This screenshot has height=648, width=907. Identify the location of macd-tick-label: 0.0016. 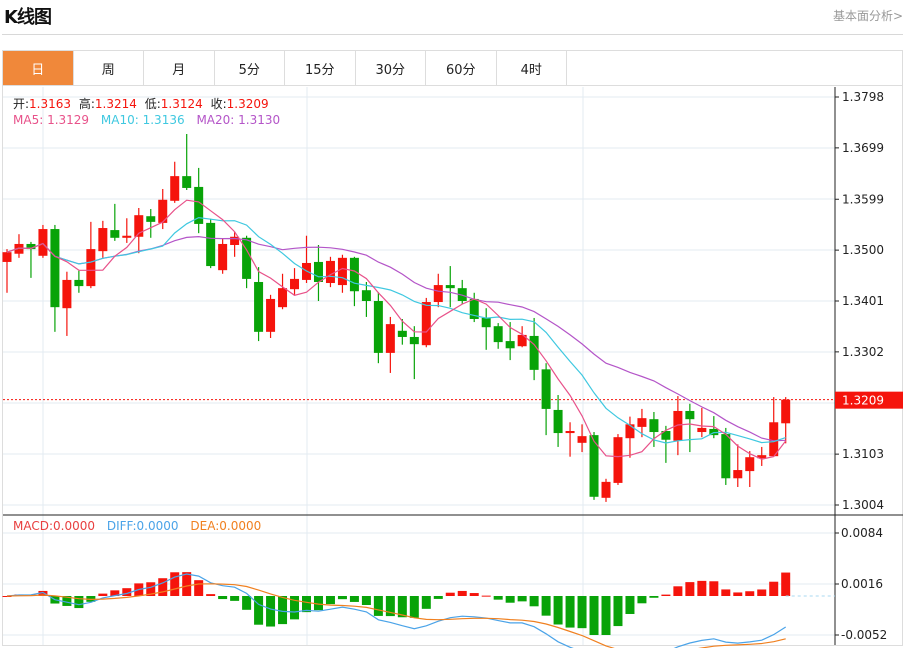
(862, 584).